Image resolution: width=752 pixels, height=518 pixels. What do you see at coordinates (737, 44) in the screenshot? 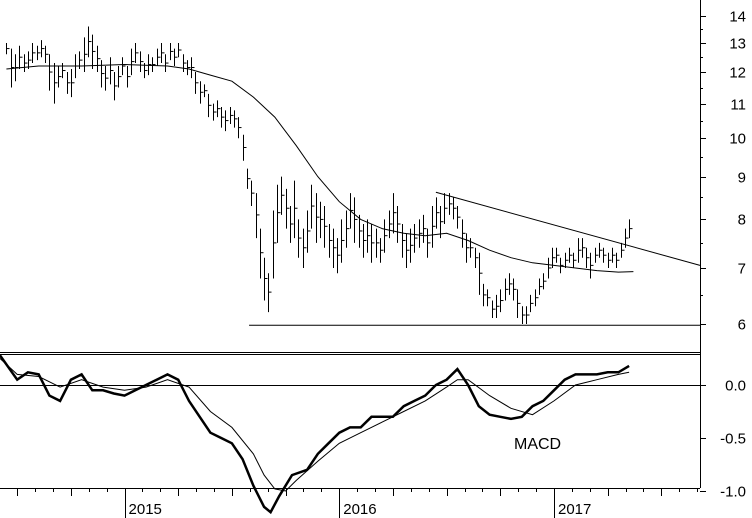
I see `price-ytick-label: 13` at bounding box center [737, 44].